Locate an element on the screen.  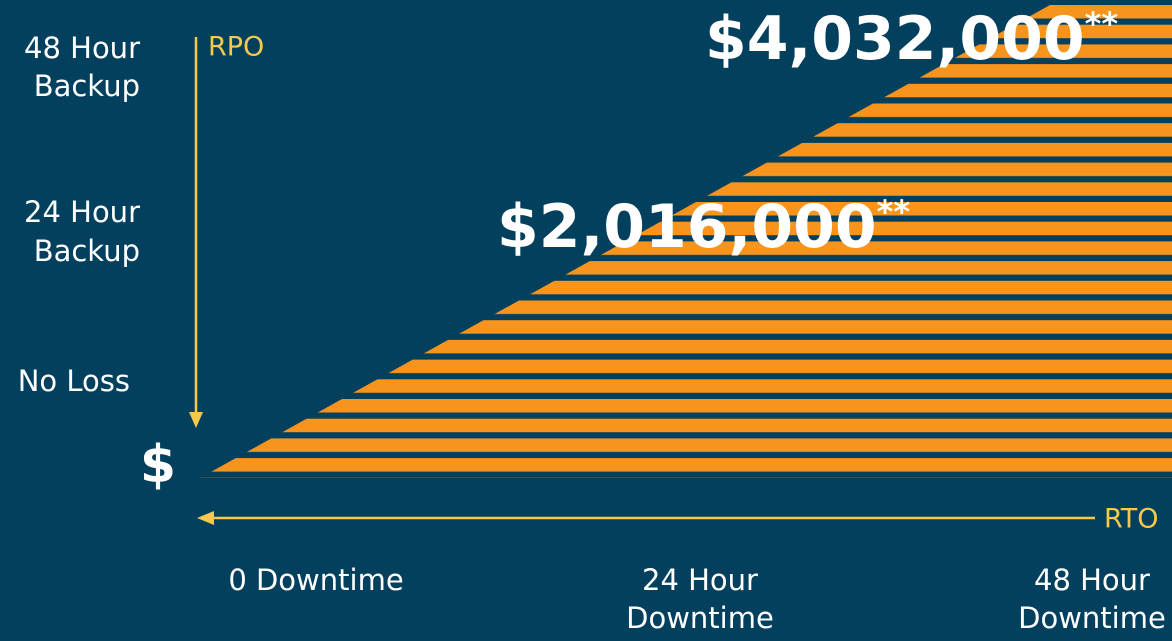
rpo-arrowhead is located at coordinates (196, 420).